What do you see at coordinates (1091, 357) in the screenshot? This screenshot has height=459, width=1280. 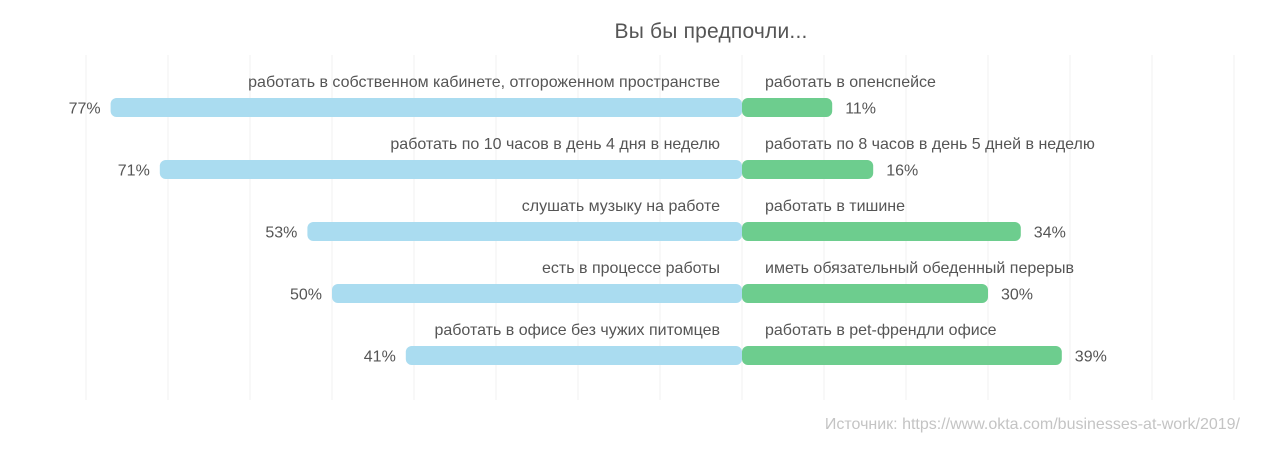 I see `right-value-label: 39%` at bounding box center [1091, 357].